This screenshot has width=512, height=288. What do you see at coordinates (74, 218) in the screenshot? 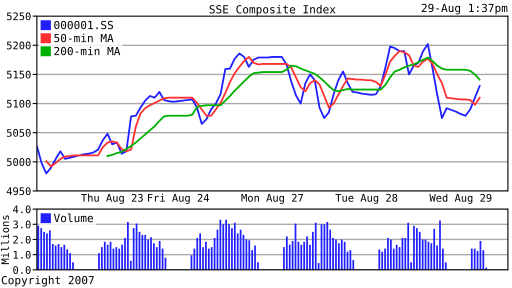
I see `legend-label: Volume` at bounding box center [74, 218].